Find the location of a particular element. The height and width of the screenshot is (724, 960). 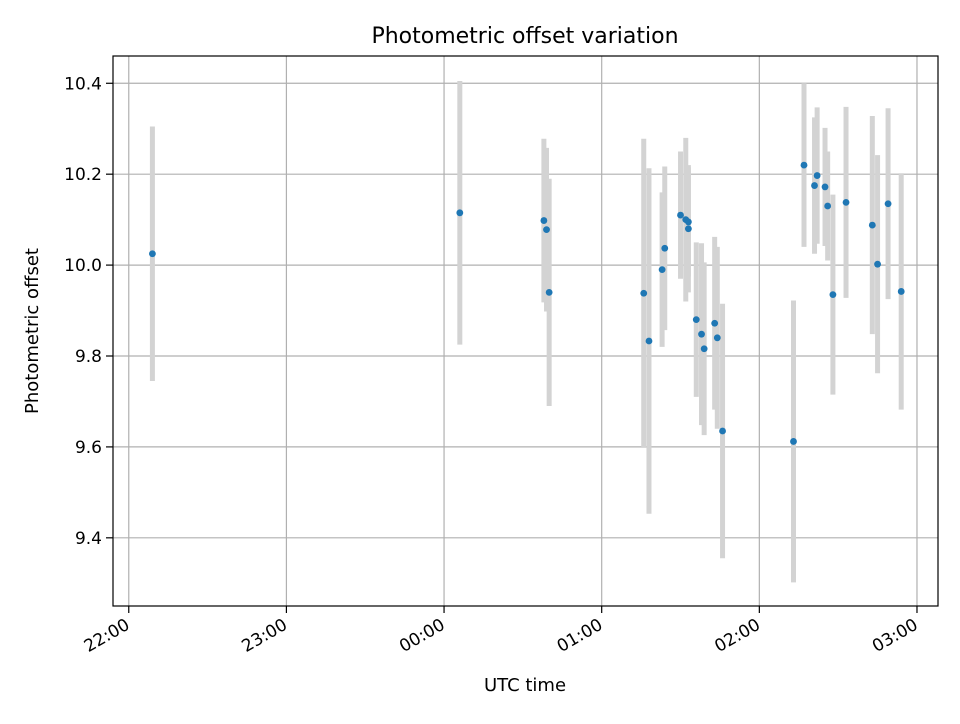

y-tick-label: 9.6 is located at coordinates (88, 448).